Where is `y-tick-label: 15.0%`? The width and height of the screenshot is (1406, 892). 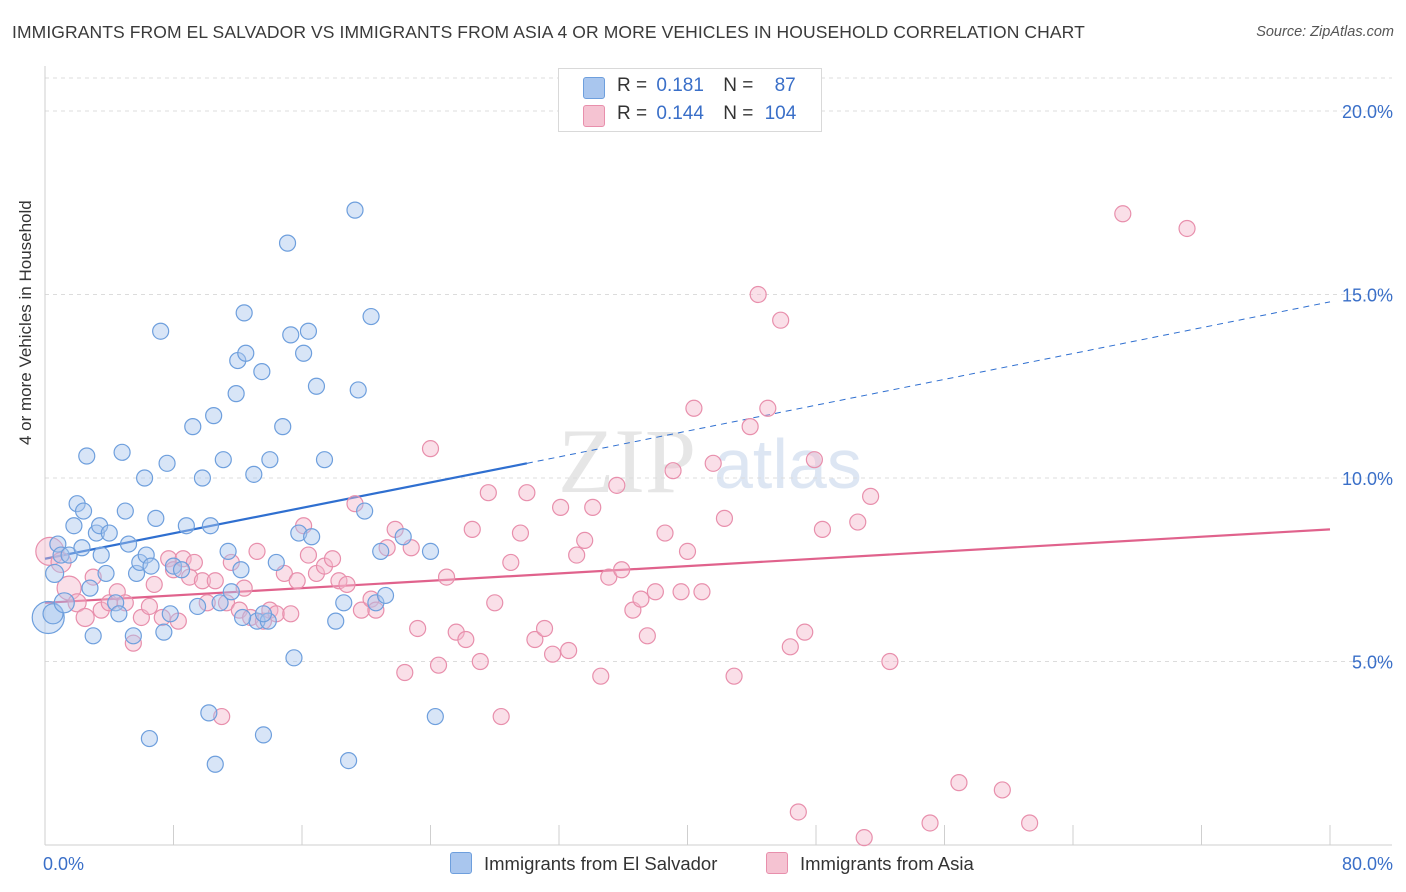
y-tick-label: 15.0% is located at coordinates (1367, 296).